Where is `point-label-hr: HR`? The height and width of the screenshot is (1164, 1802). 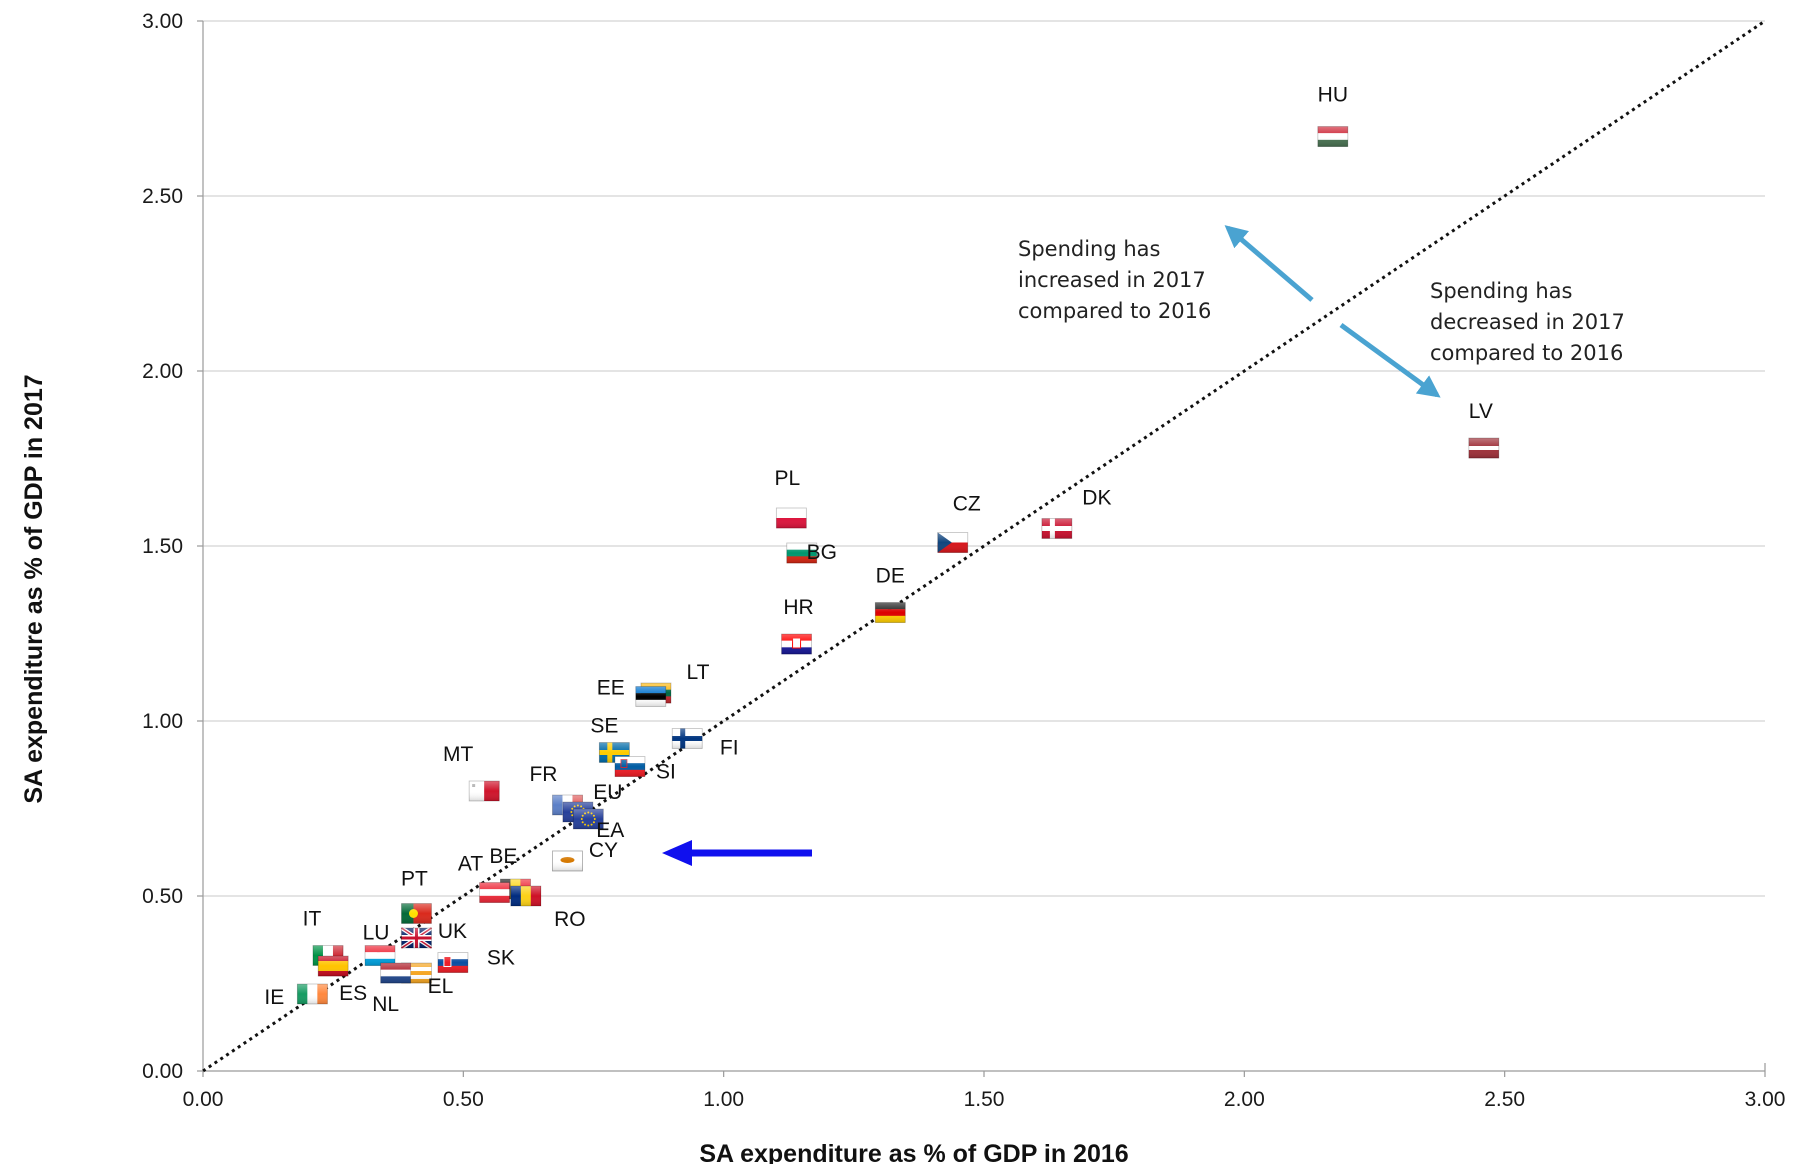
point-label-hr: HR is located at coordinates (798, 607).